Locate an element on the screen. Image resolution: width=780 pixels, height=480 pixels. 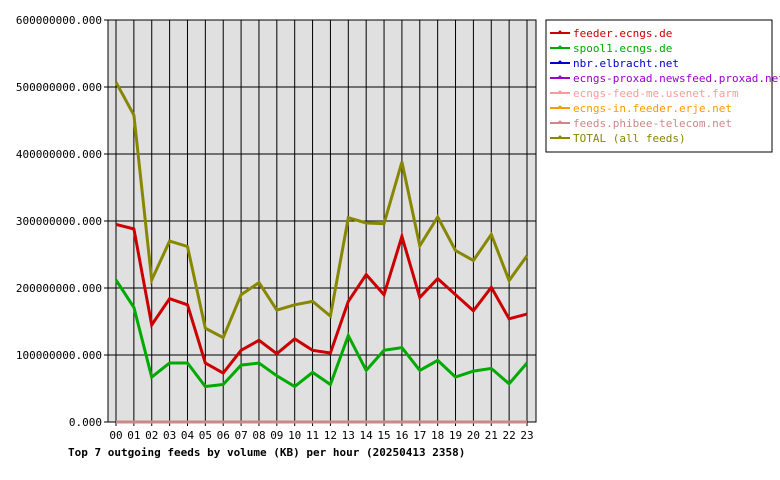
x-tick-label: 20 is located at coordinates (473, 435).